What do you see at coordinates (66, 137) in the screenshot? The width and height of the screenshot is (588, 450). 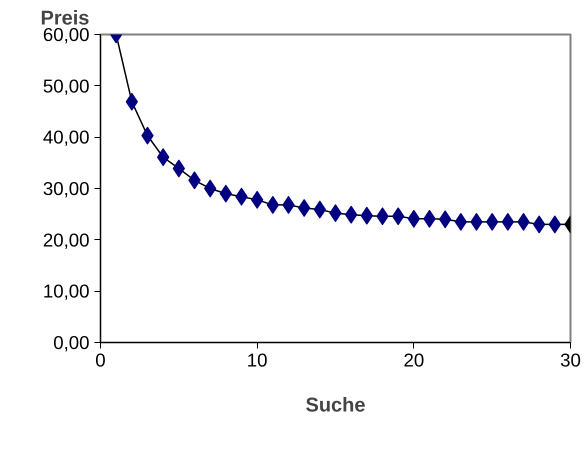 I see `y-tick-label: 40,00` at bounding box center [66, 137].